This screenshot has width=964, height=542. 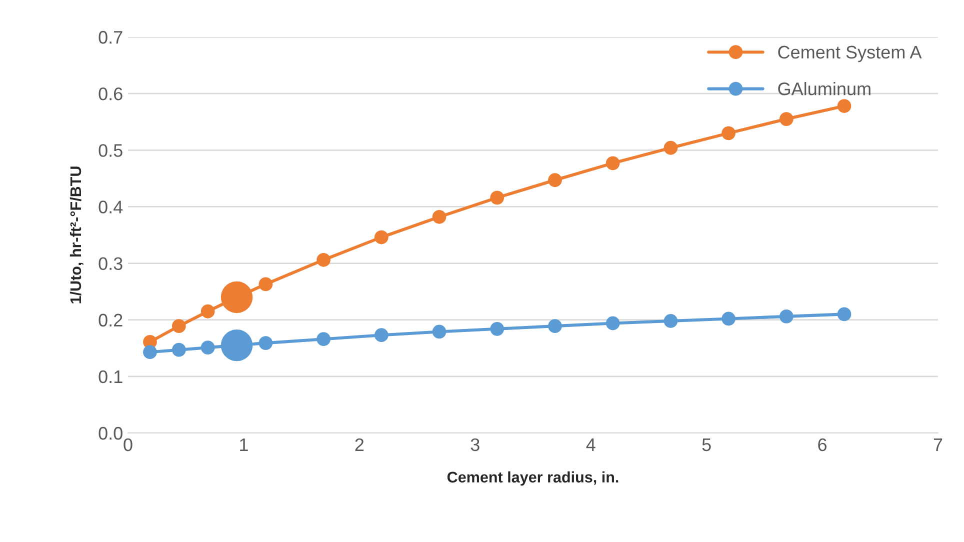 What do you see at coordinates (110, 37) in the screenshot?
I see `y-tick-label: 0.7` at bounding box center [110, 37].